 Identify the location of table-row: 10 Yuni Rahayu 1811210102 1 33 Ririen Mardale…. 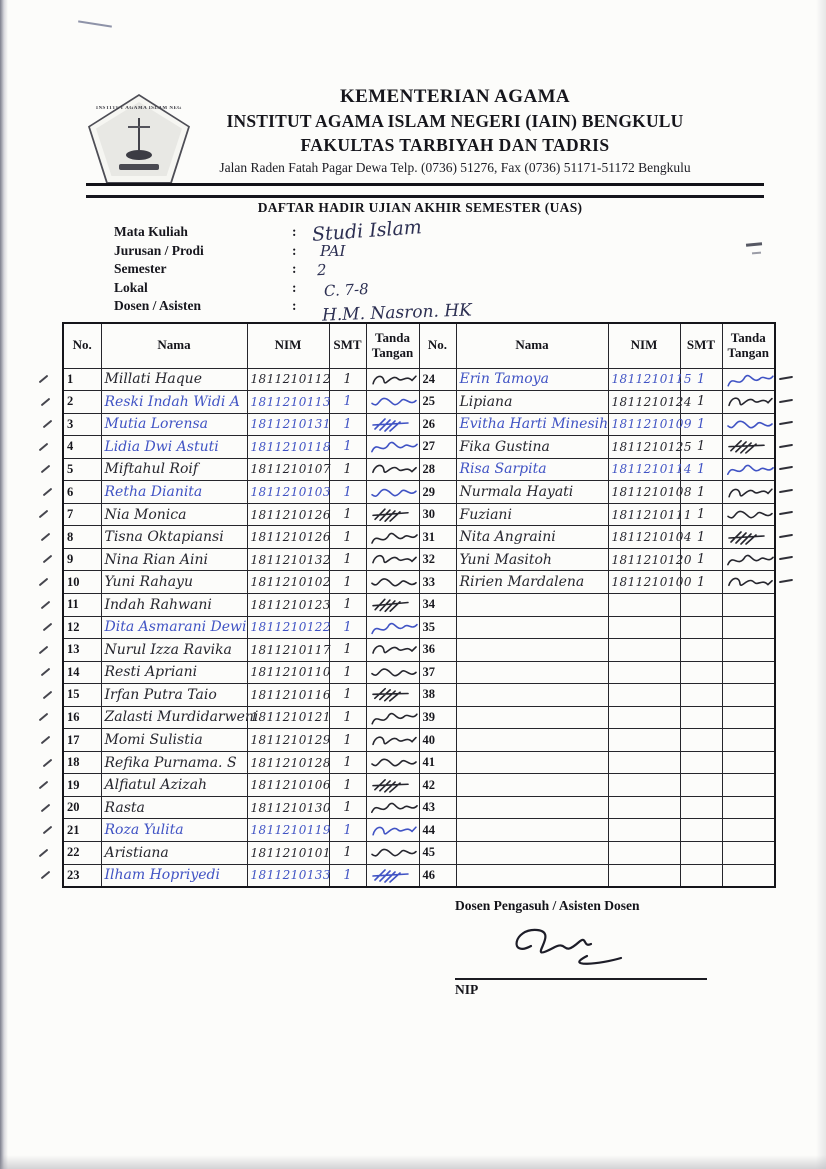
(419, 582).